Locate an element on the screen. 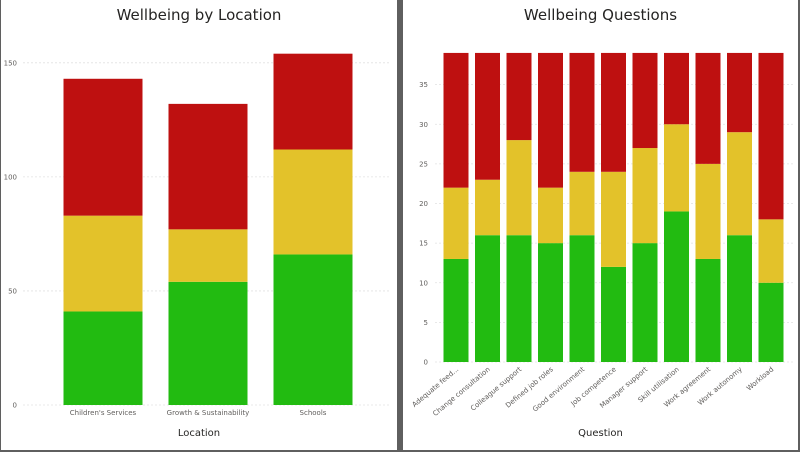 This screenshot has width=800, height=452. x-axis-title: Question is located at coordinates (600, 433).